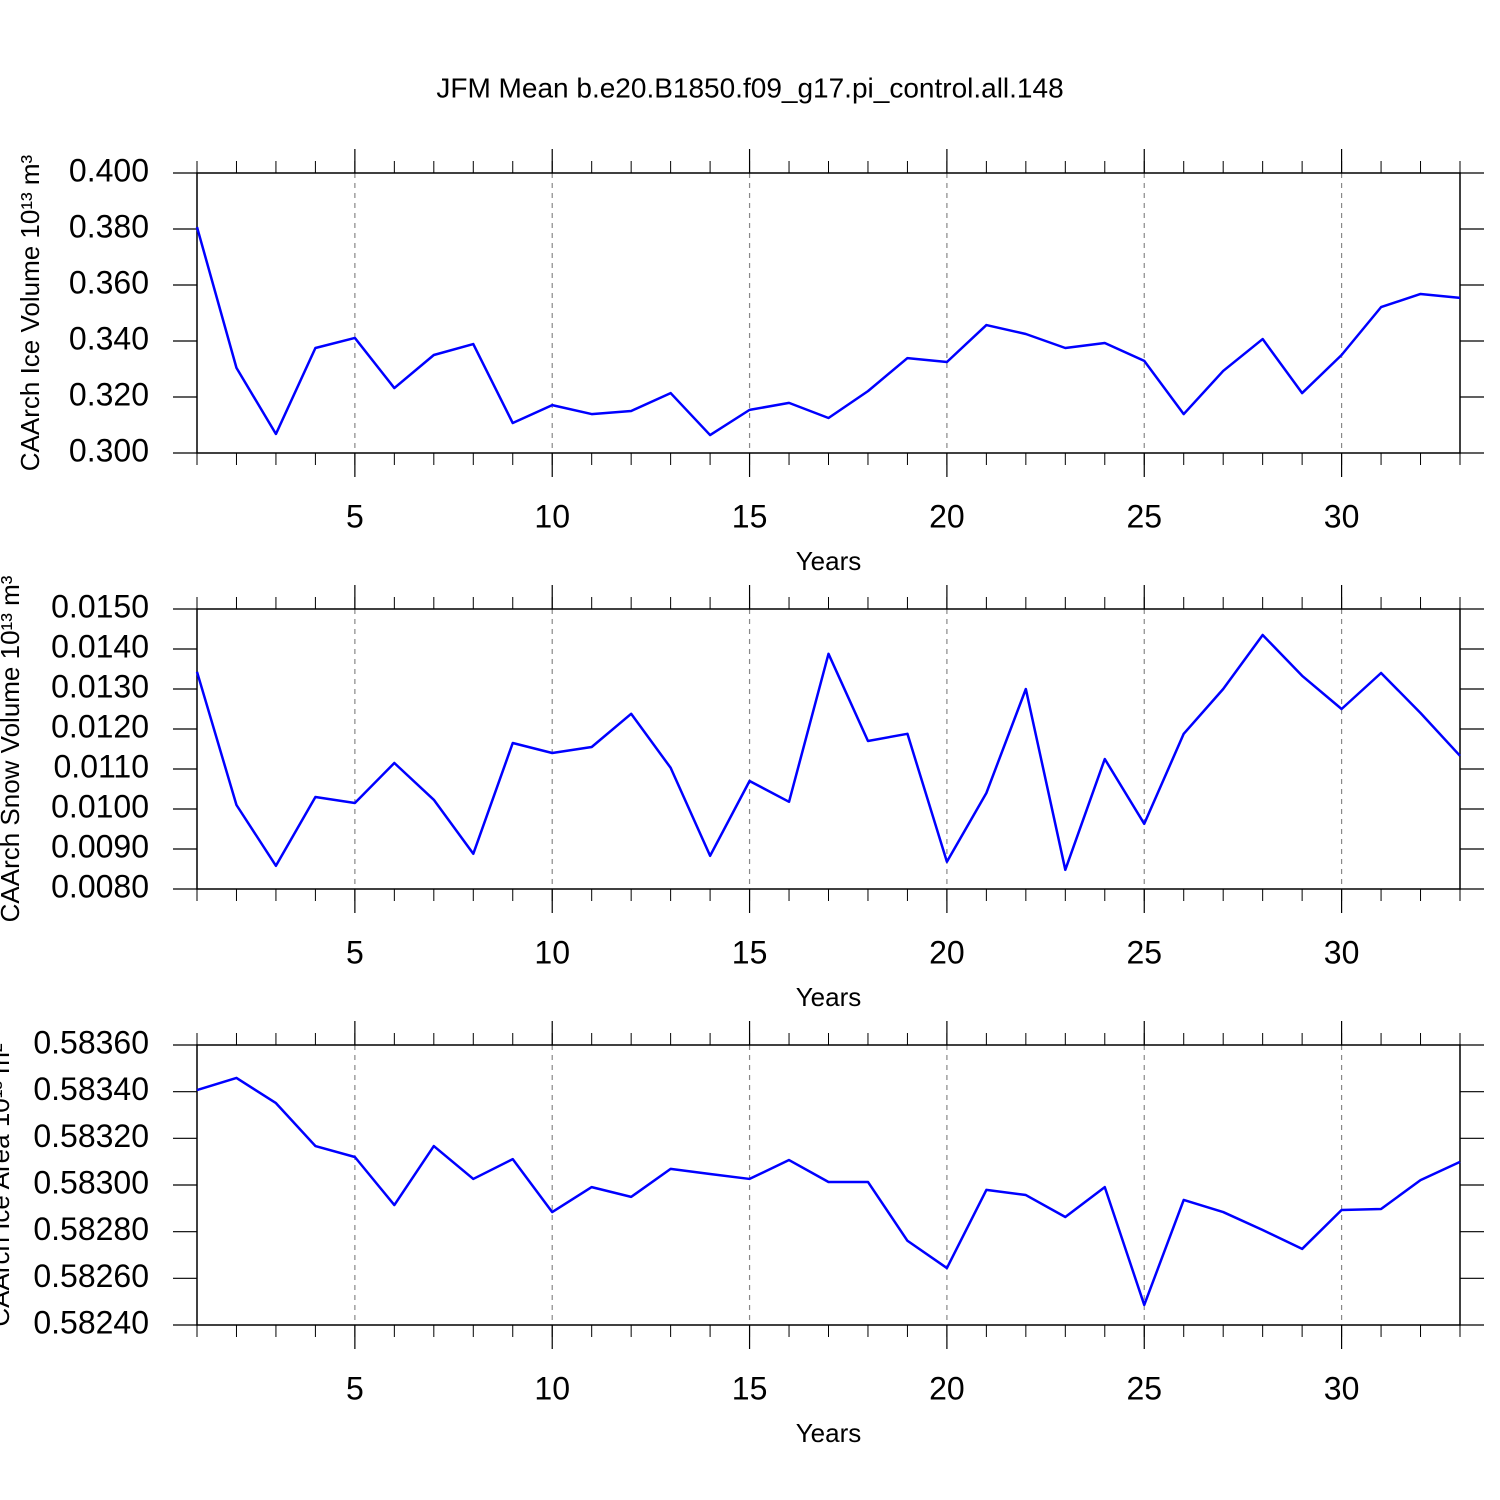  Describe the element at coordinates (100, 846) in the screenshot. I see `y-tick-label: 0.0090` at that location.